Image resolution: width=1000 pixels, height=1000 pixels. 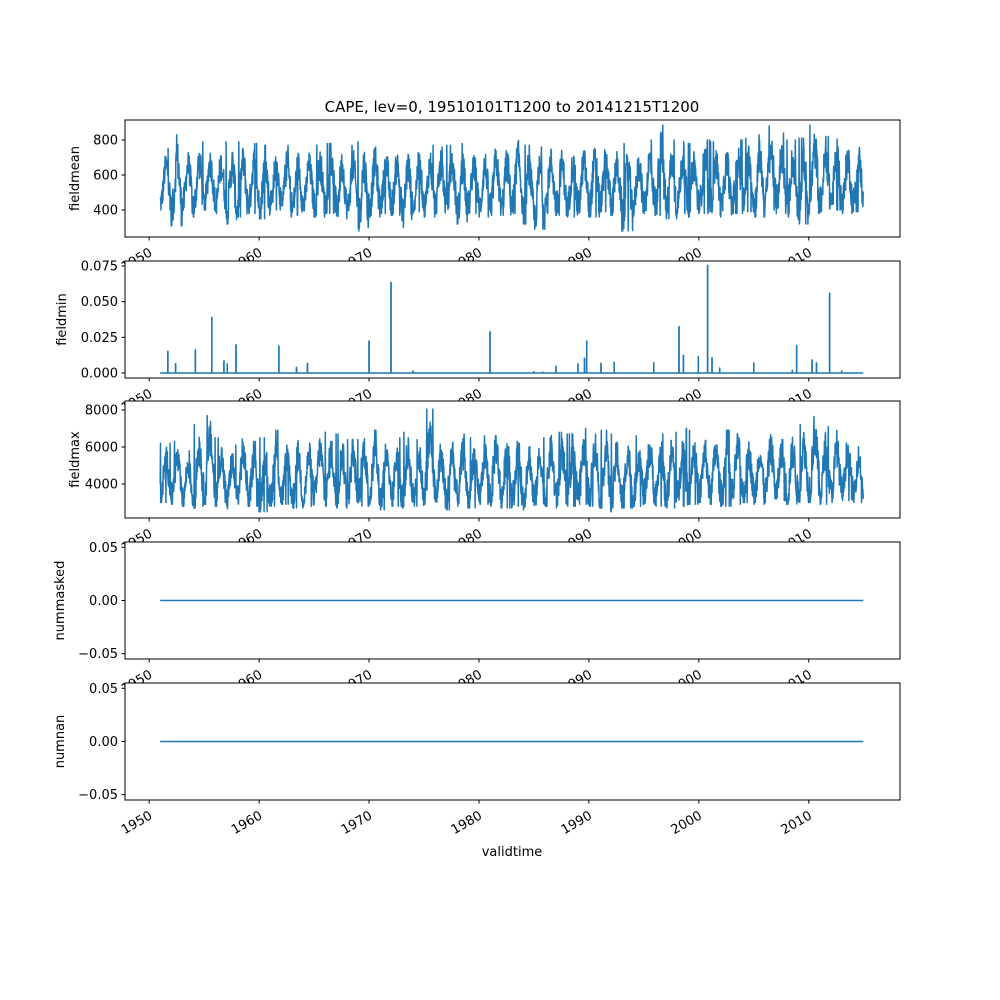 What do you see at coordinates (101, 410) in the screenshot?
I see `y-tick-label: 8000` at bounding box center [101, 410].